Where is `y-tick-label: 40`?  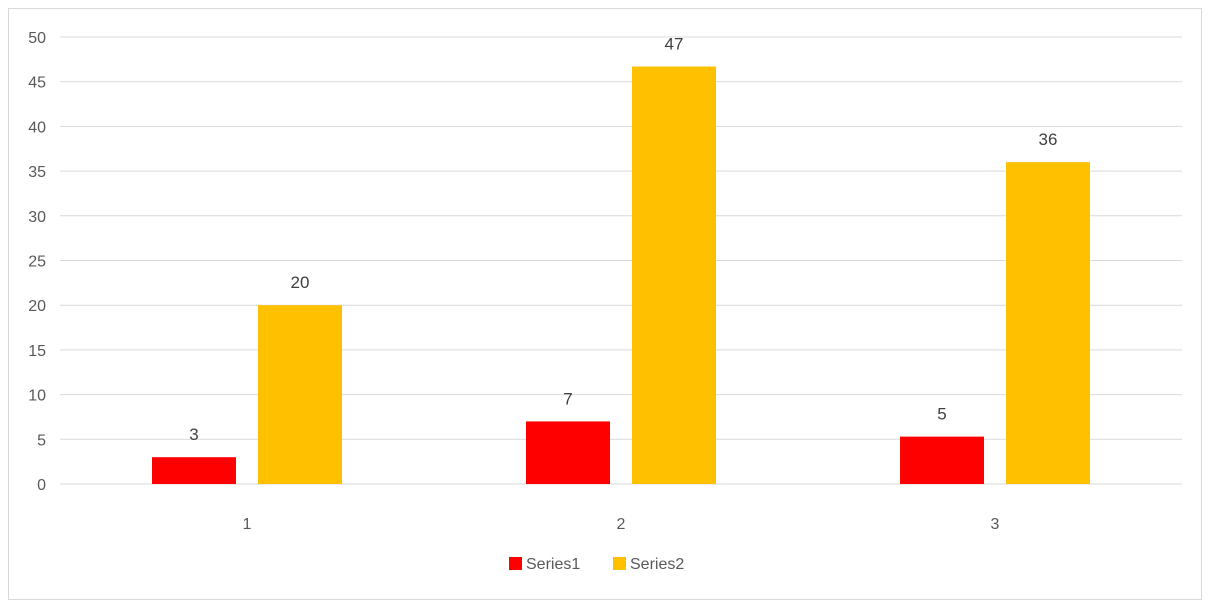
y-tick-label: 40 is located at coordinates (37, 127).